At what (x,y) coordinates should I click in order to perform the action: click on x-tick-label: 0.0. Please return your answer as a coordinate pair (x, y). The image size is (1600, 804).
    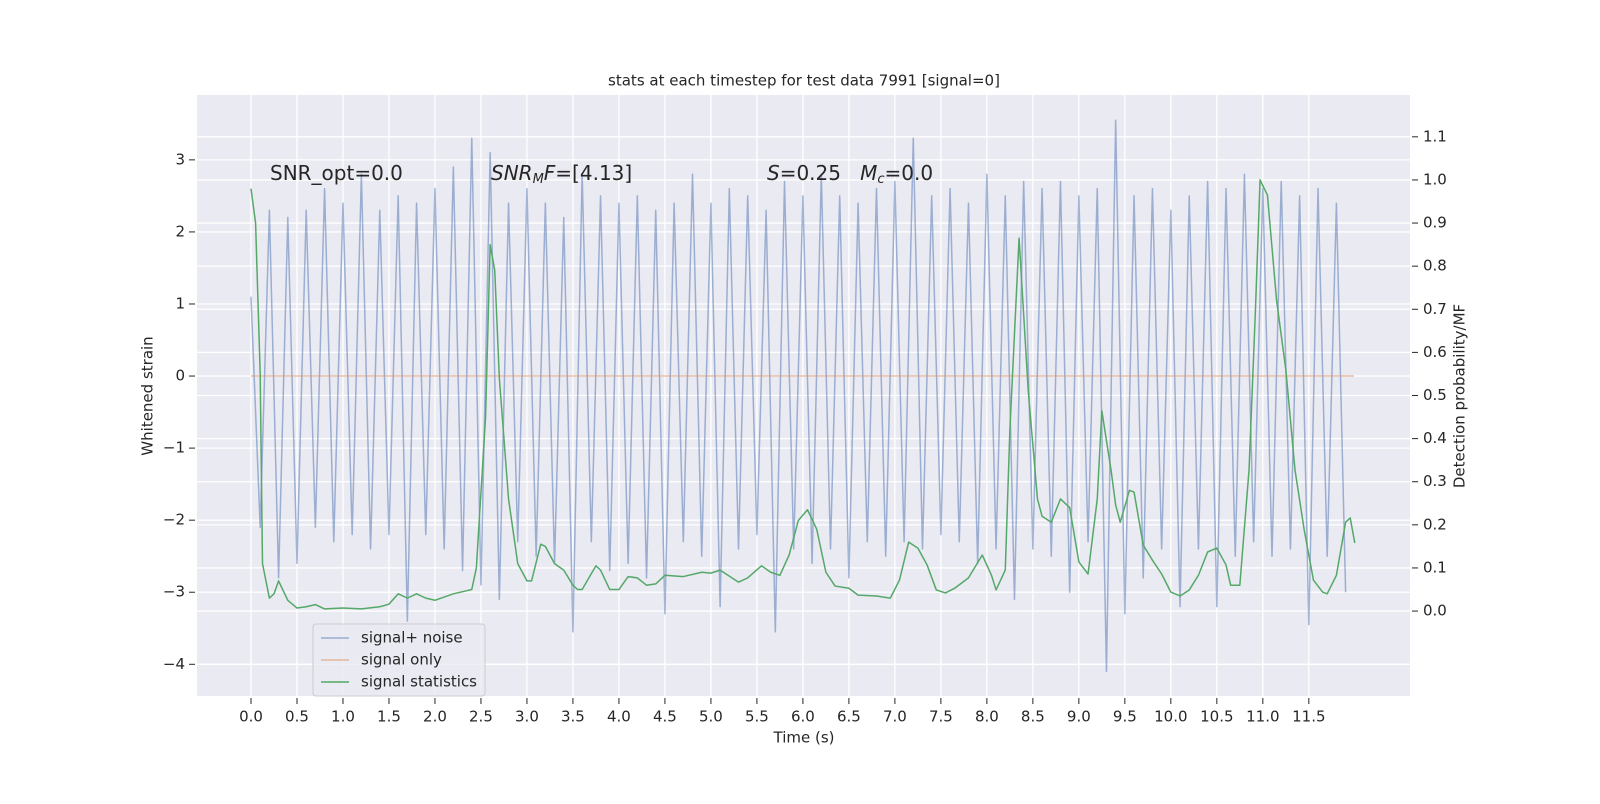
    Looking at the image, I should click on (251, 717).